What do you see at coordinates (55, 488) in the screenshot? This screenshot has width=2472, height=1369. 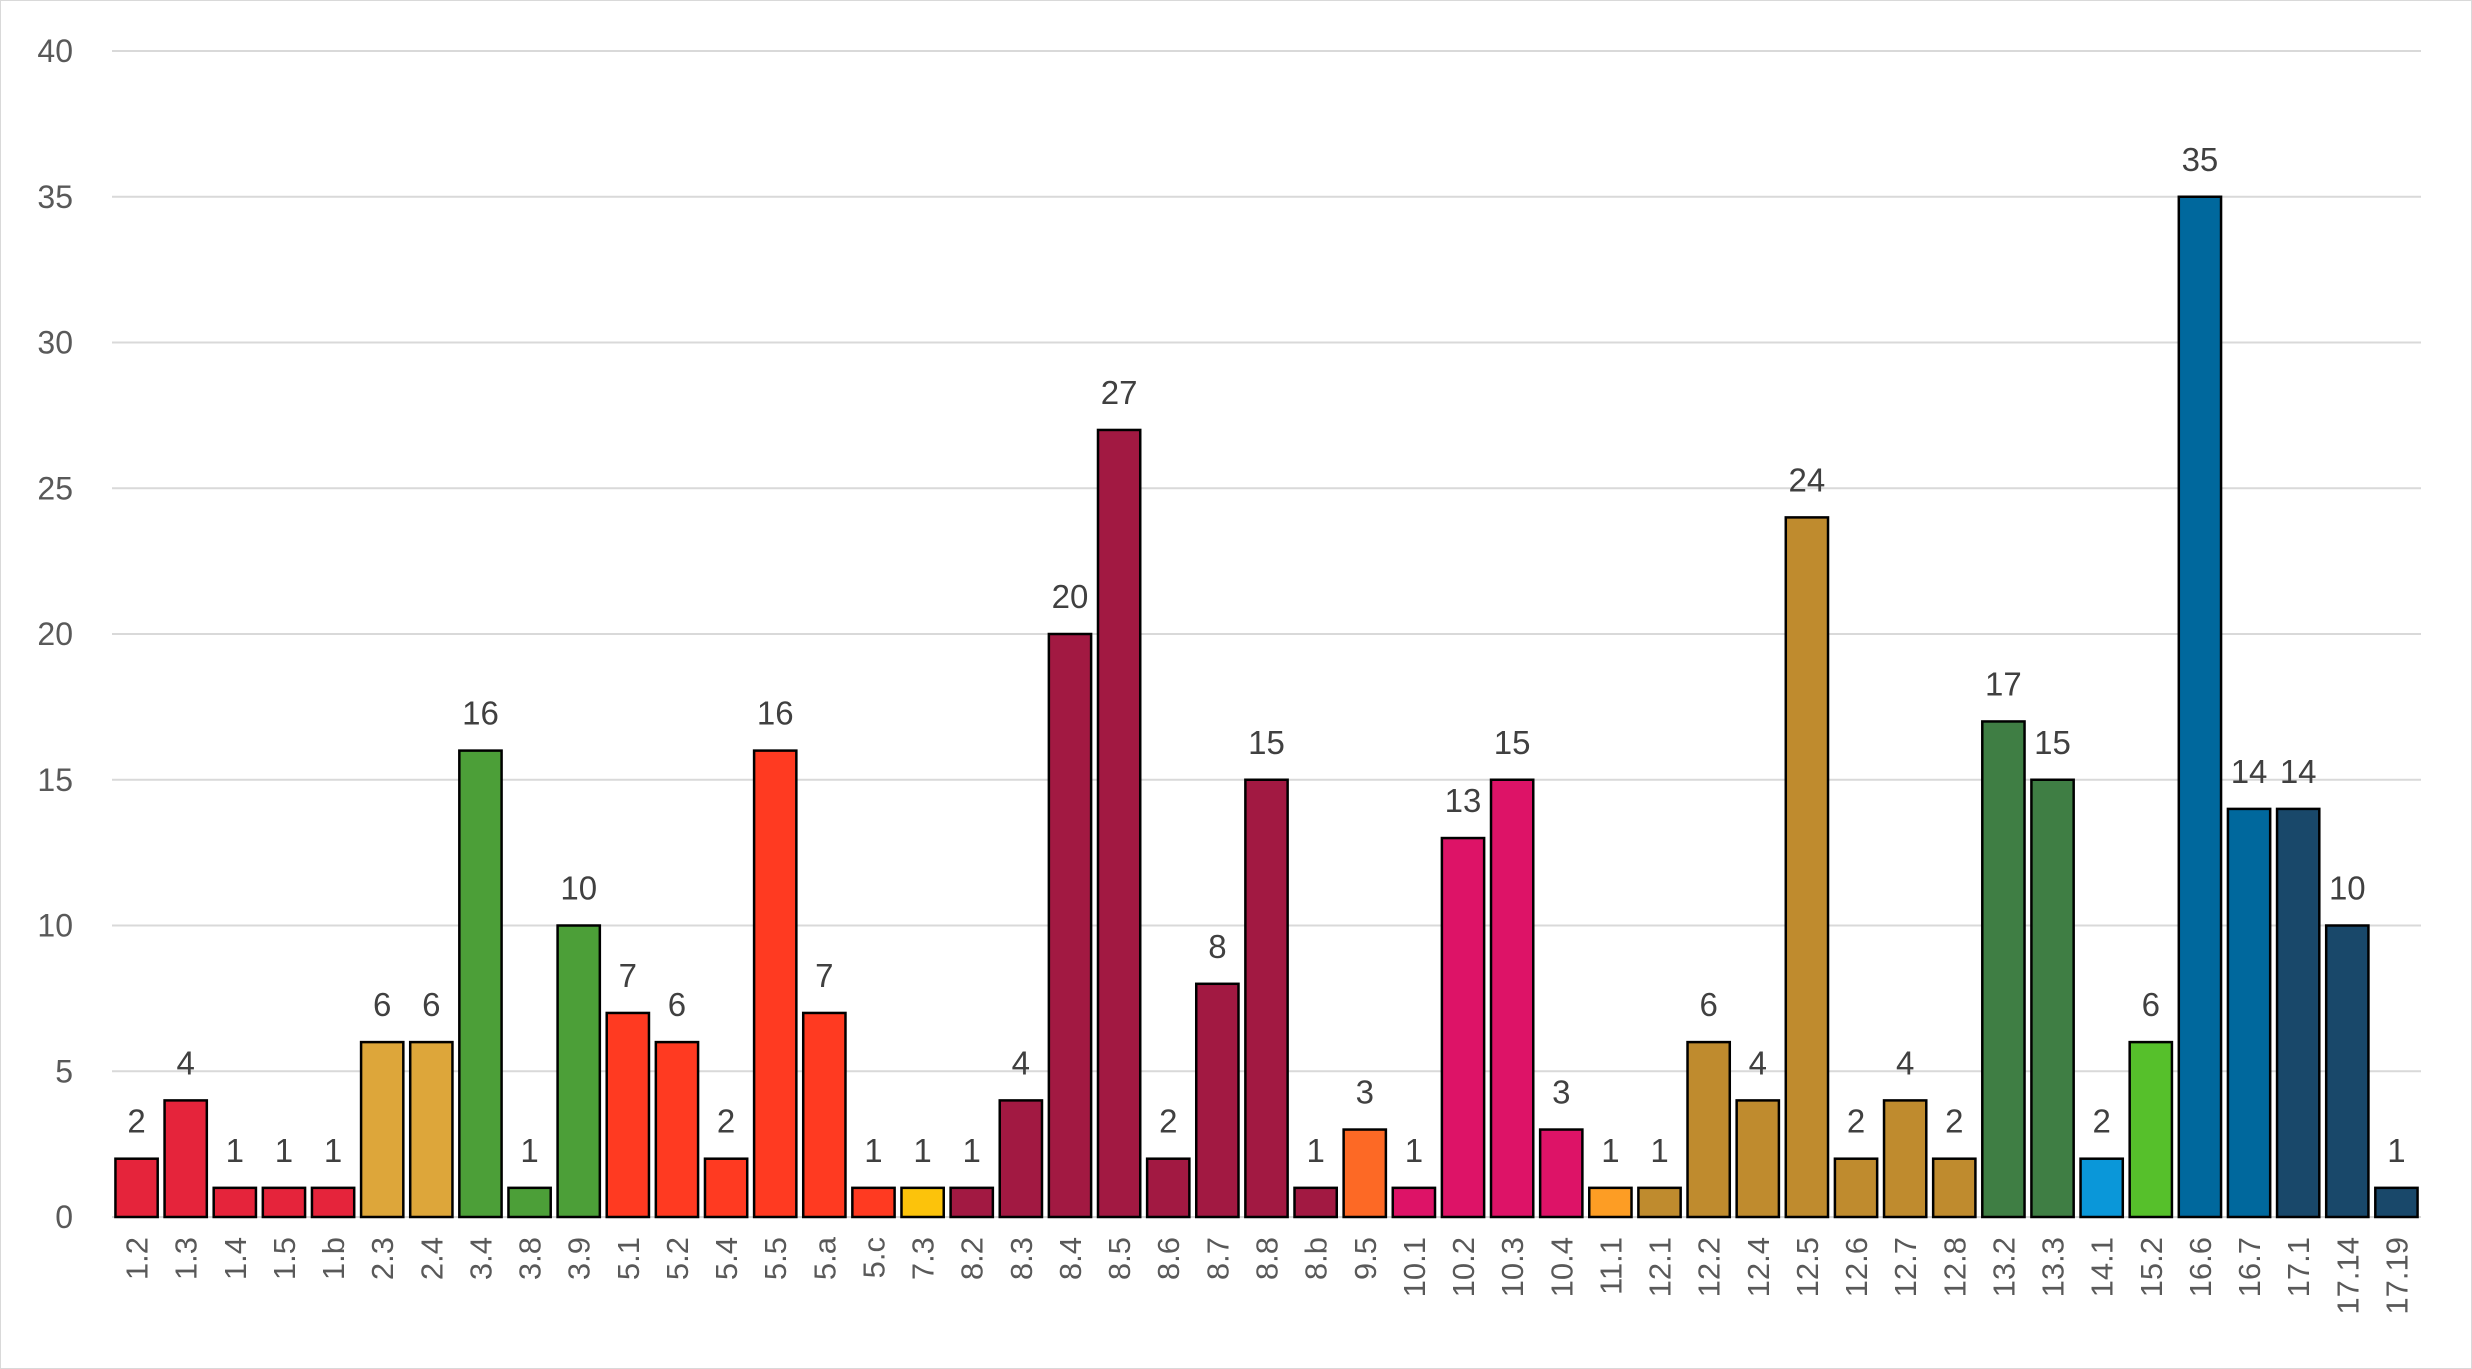 I see `y-tick-label: 25` at bounding box center [55, 488].